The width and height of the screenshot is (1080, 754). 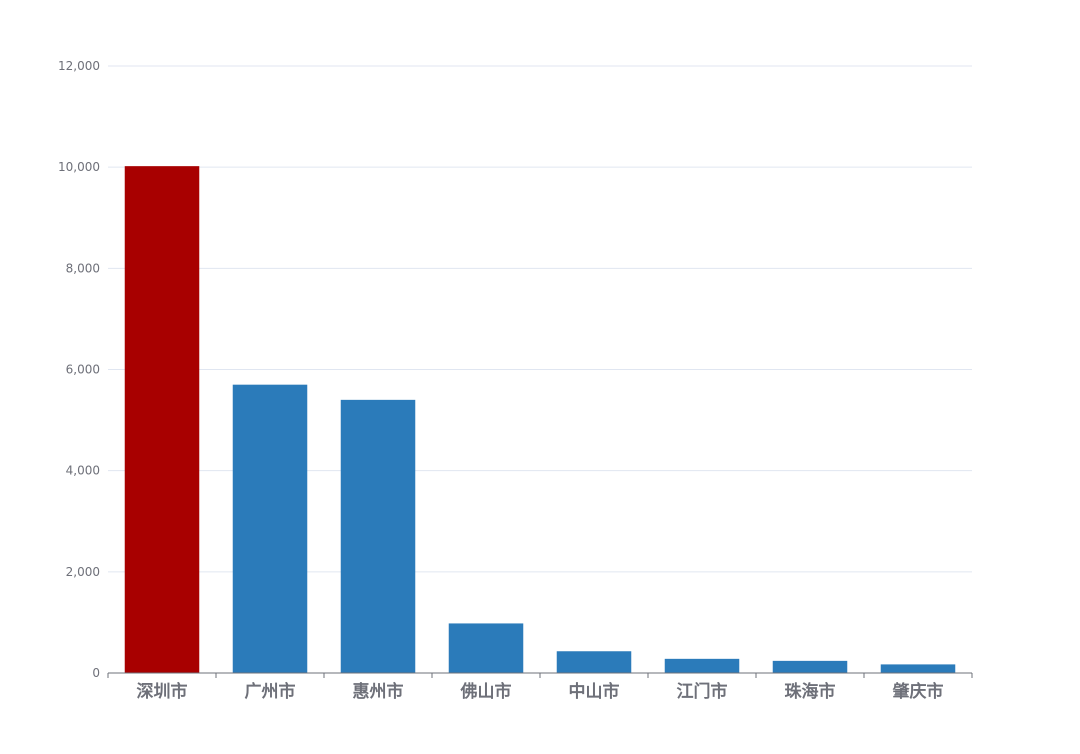 What do you see at coordinates (79, 66) in the screenshot?
I see `y-tick-label: 12,000` at bounding box center [79, 66].